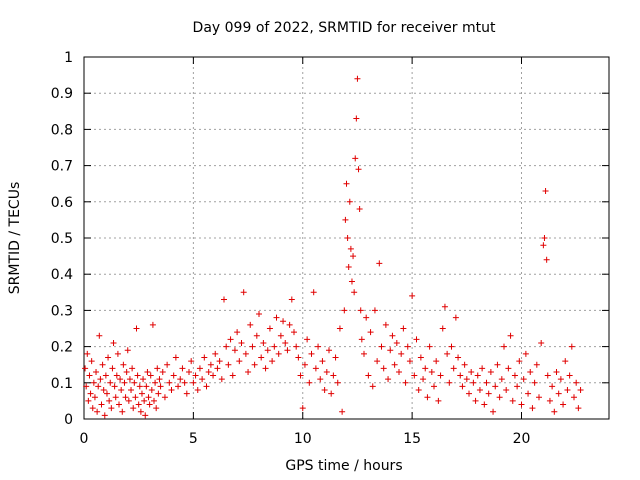  Describe the element at coordinates (343, 466) in the screenshot. I see `x-axis-label: GPS time / hours` at that location.